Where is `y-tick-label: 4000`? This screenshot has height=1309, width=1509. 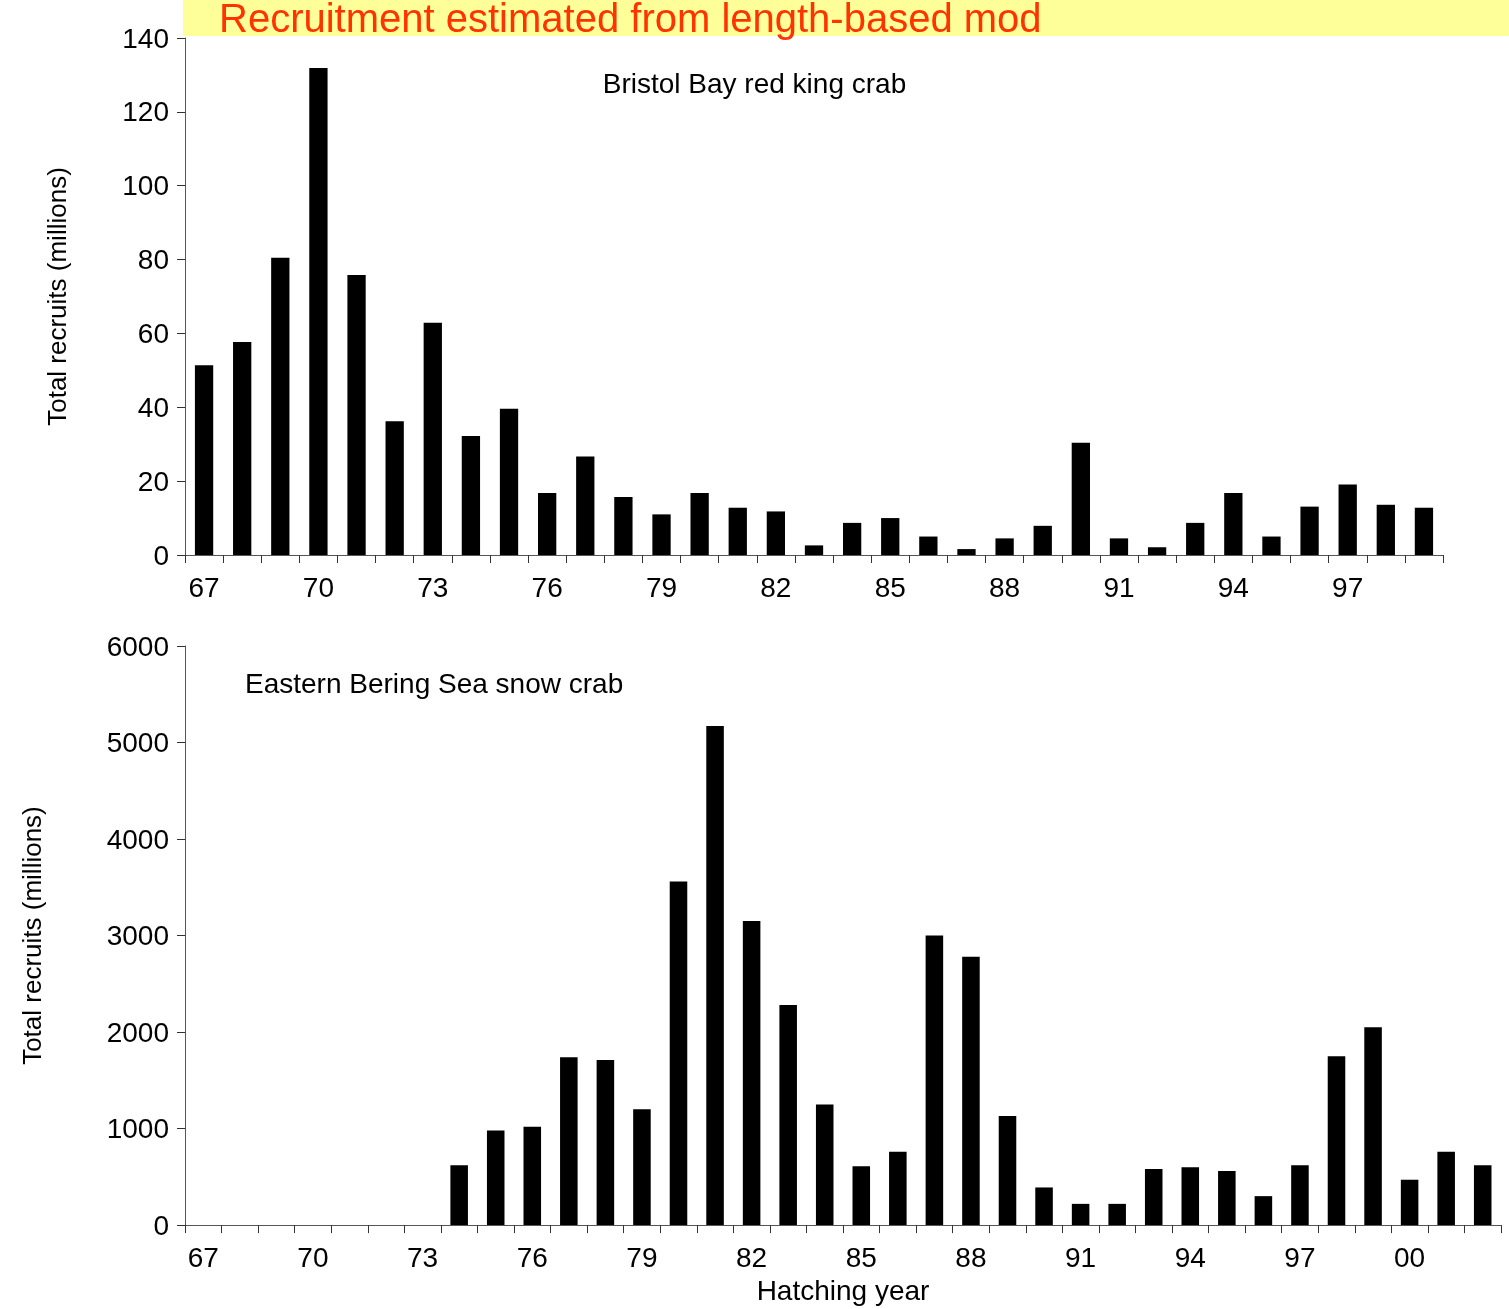 y-tick-label: 4000 is located at coordinates (137, 839).